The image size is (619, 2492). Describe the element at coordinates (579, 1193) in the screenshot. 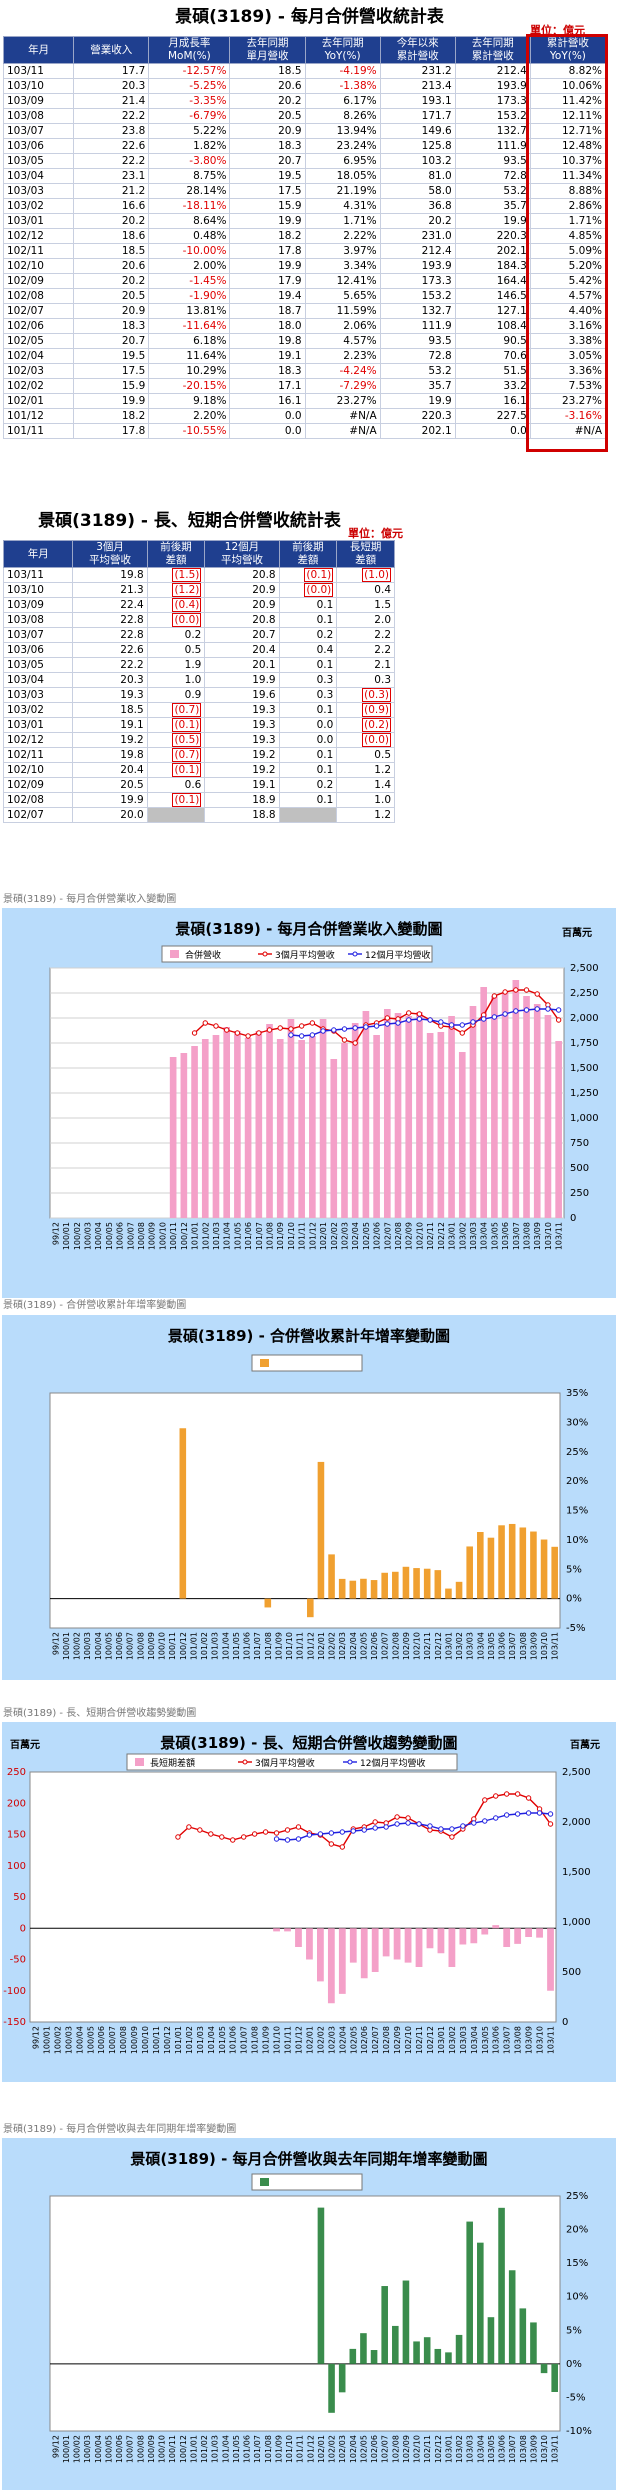

I see `y-tick-label: 250` at that location.